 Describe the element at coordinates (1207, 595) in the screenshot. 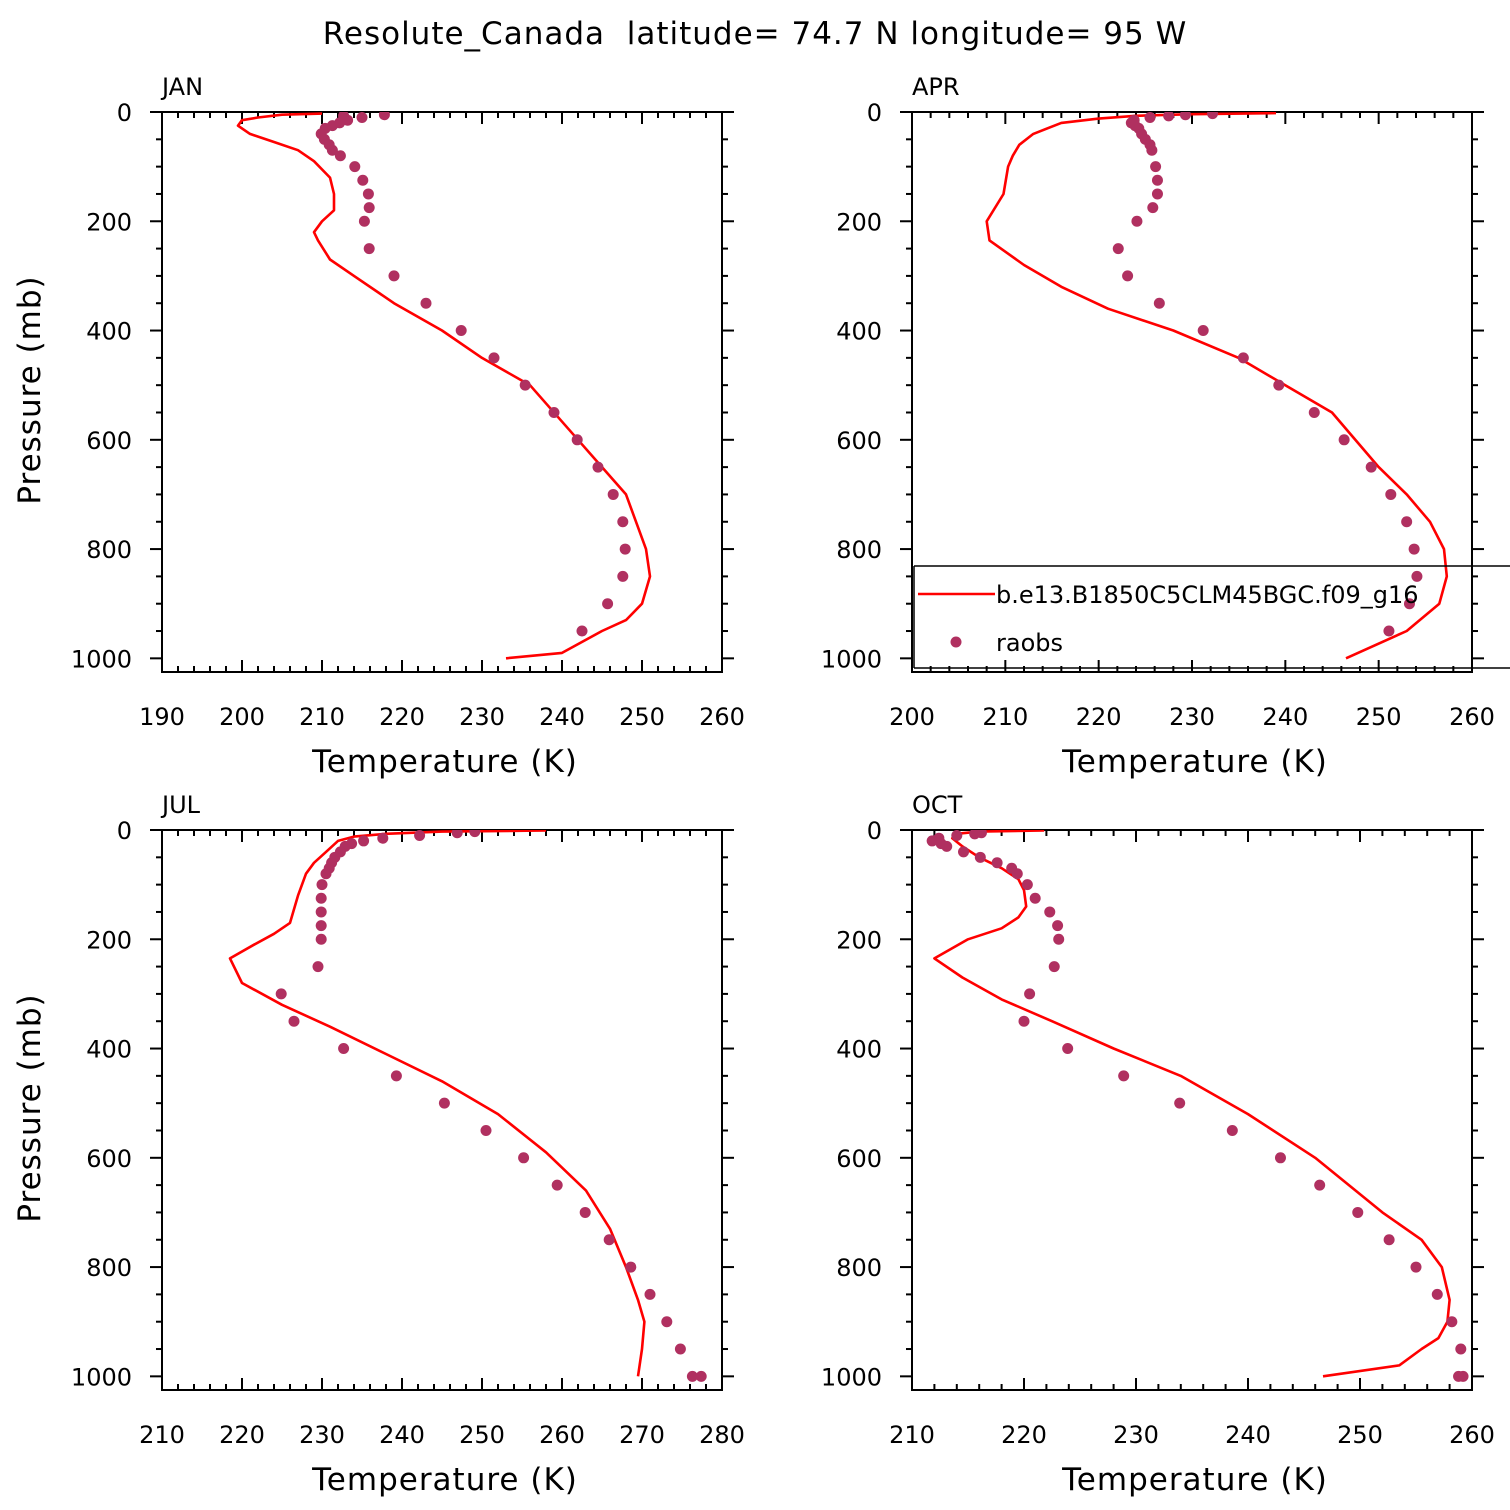

I see `legend-label: b.e13.B1850C5CLM45BGC.f09_g16` at that location.